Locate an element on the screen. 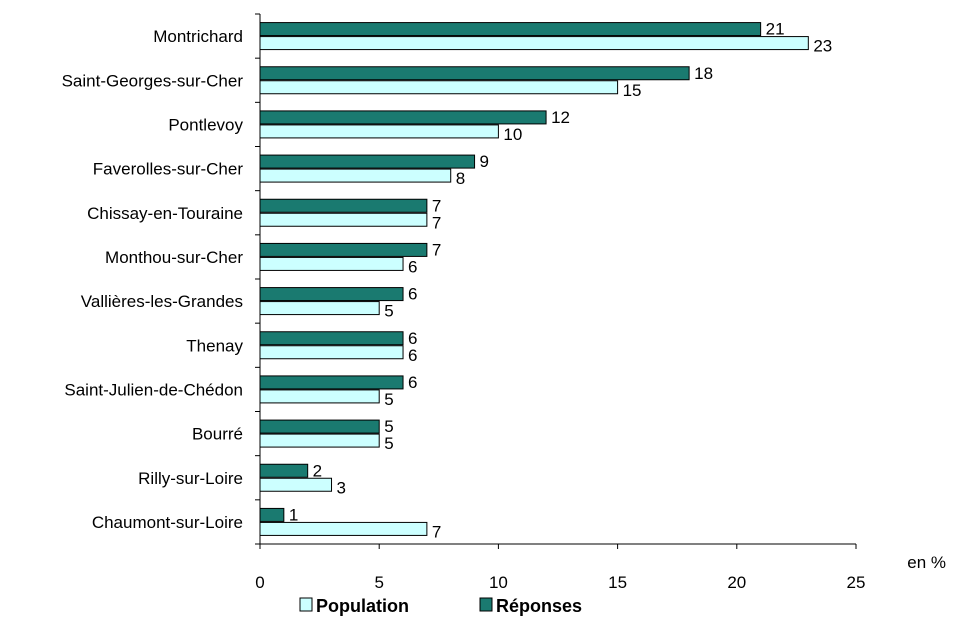 This screenshot has width=958, height=632. x-tick-label: 20 is located at coordinates (736, 582).